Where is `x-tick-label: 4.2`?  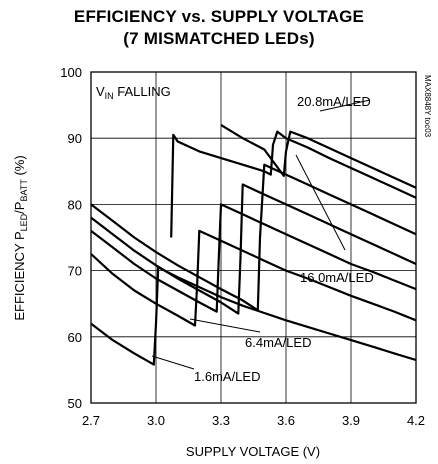 x-tick-label: 4.2 is located at coordinates (416, 420).